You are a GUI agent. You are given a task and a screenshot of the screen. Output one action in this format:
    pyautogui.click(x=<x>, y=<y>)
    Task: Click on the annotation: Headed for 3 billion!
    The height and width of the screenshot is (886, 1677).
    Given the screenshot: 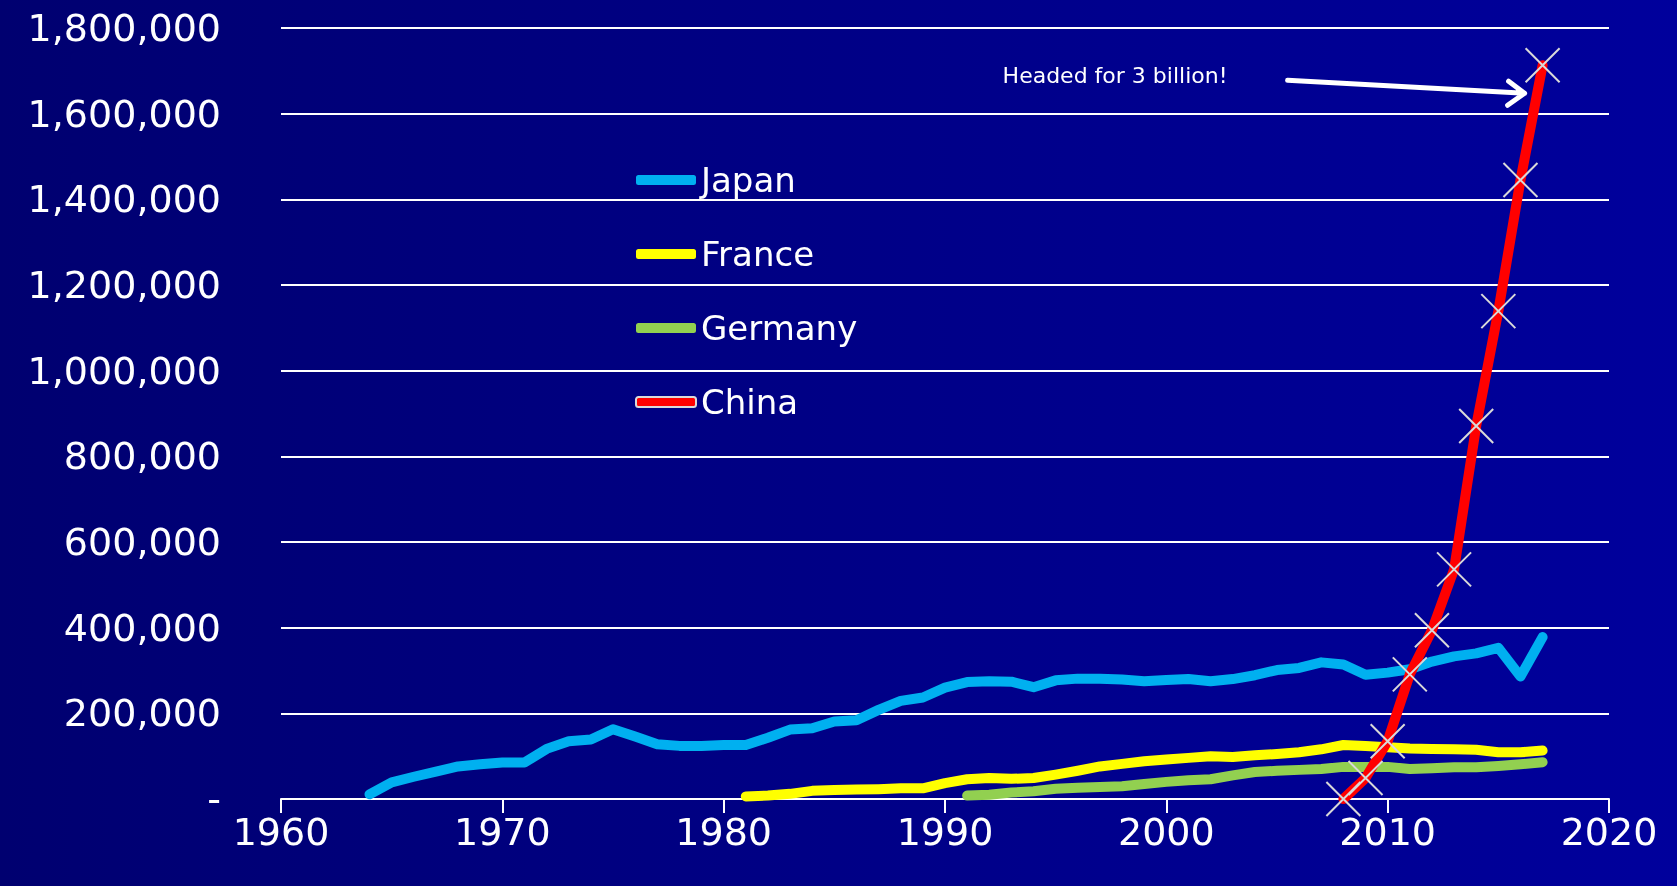 What is the action you would take?
    pyautogui.click(x=1115, y=76)
    